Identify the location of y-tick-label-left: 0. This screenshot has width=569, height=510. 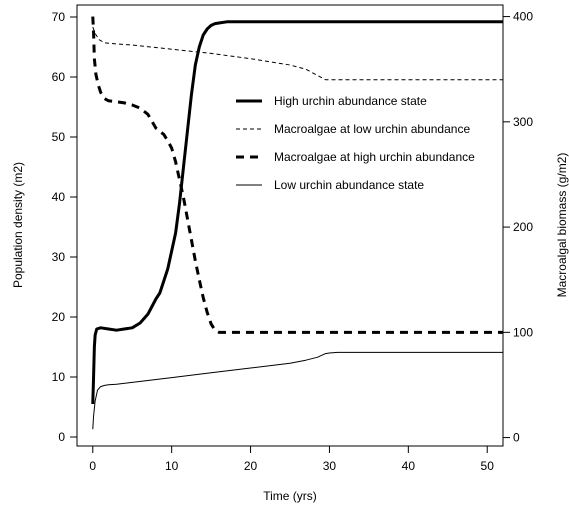
(61, 437).